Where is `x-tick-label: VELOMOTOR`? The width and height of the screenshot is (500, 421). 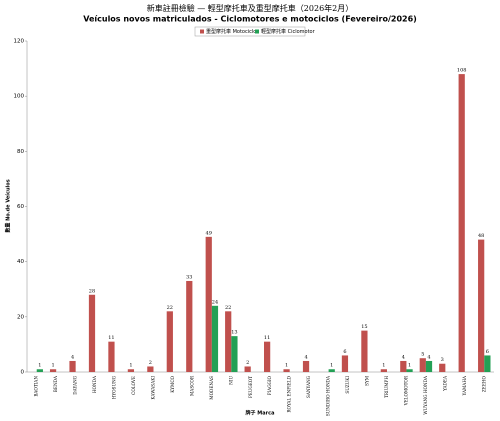 x-tick-label: VELOMOTOR is located at coordinates (405, 390).